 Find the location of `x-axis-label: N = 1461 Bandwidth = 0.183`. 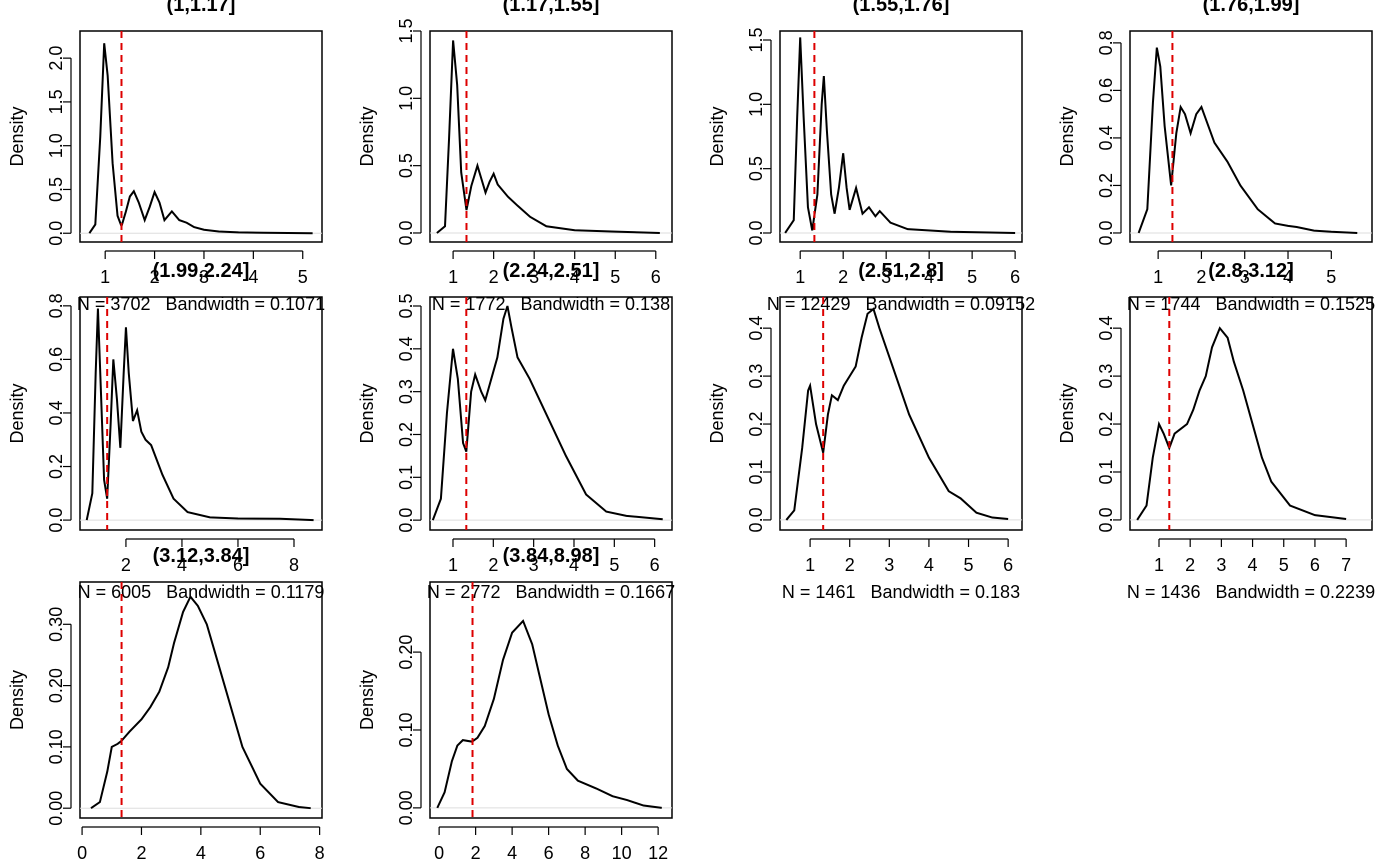

x-axis-label: N = 1461 Bandwidth = 0.183 is located at coordinates (901, 592).